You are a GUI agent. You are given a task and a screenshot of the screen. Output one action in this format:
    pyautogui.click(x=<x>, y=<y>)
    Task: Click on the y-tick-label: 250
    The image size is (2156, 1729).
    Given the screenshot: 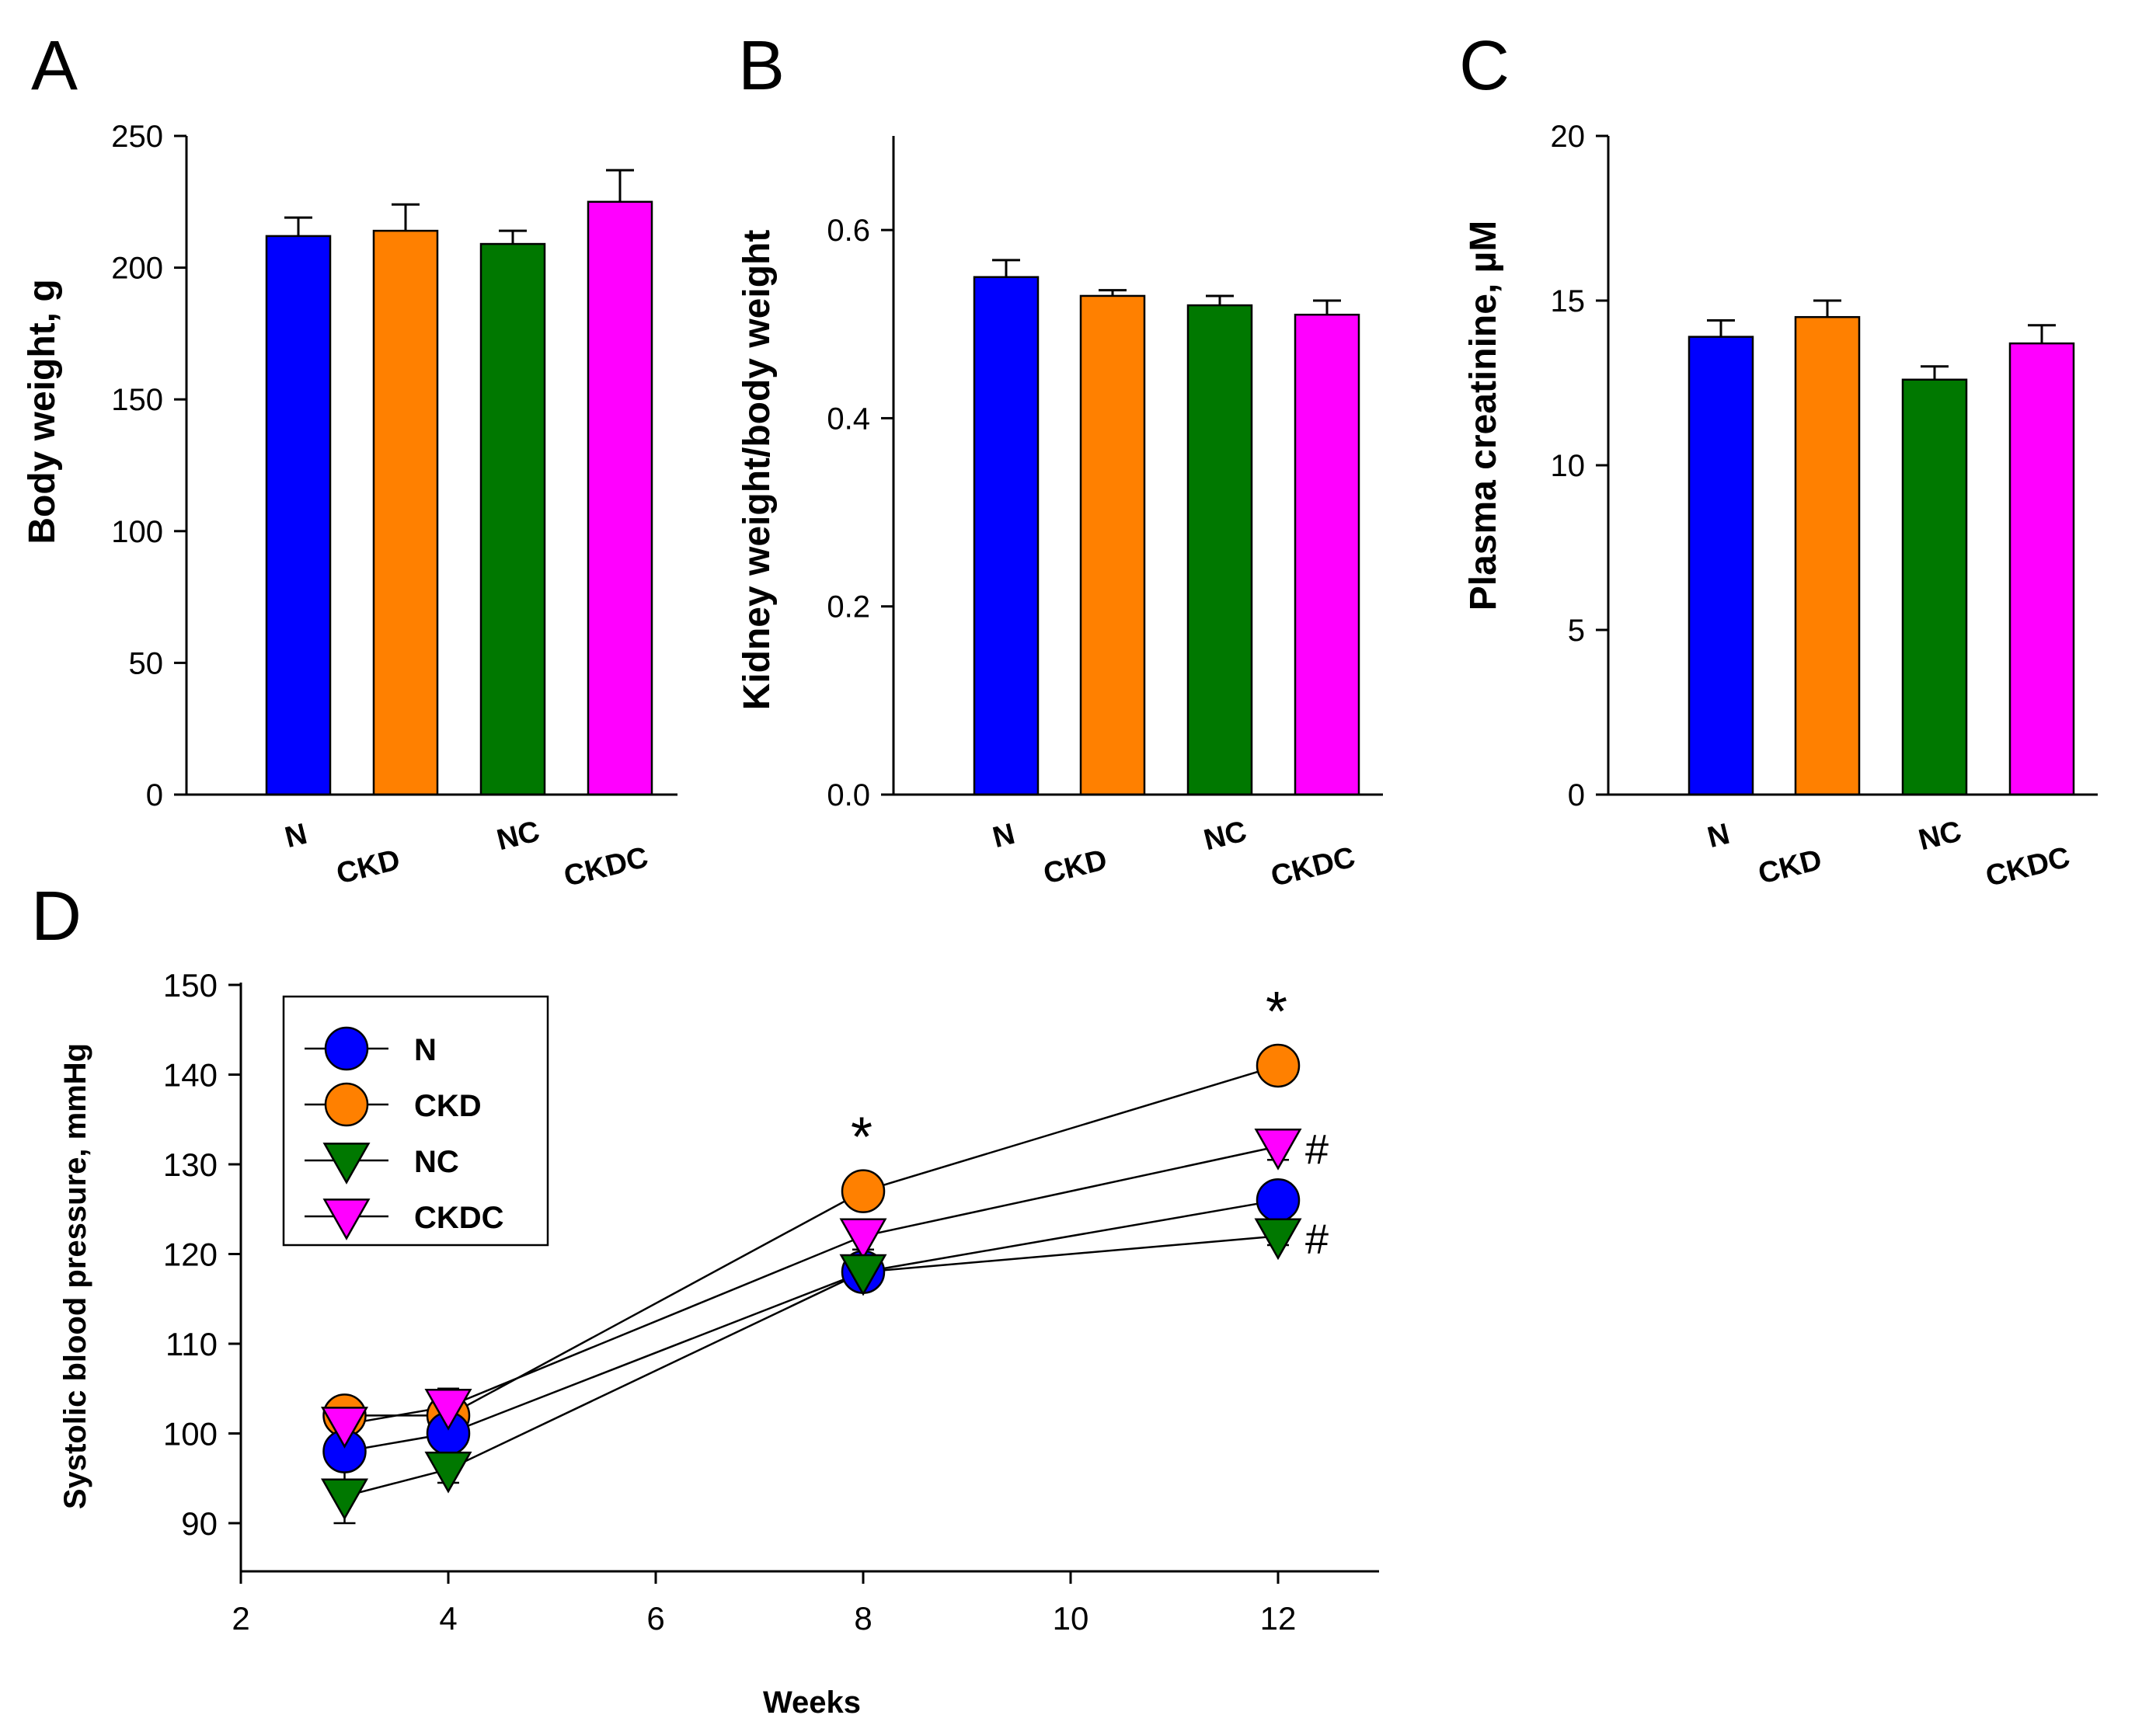 What is the action you would take?
    pyautogui.click(x=137, y=137)
    